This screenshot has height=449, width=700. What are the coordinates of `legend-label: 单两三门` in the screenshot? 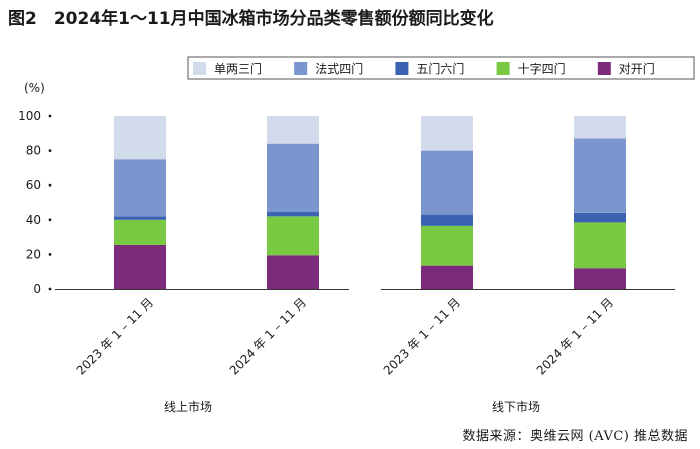 It's located at (238, 68).